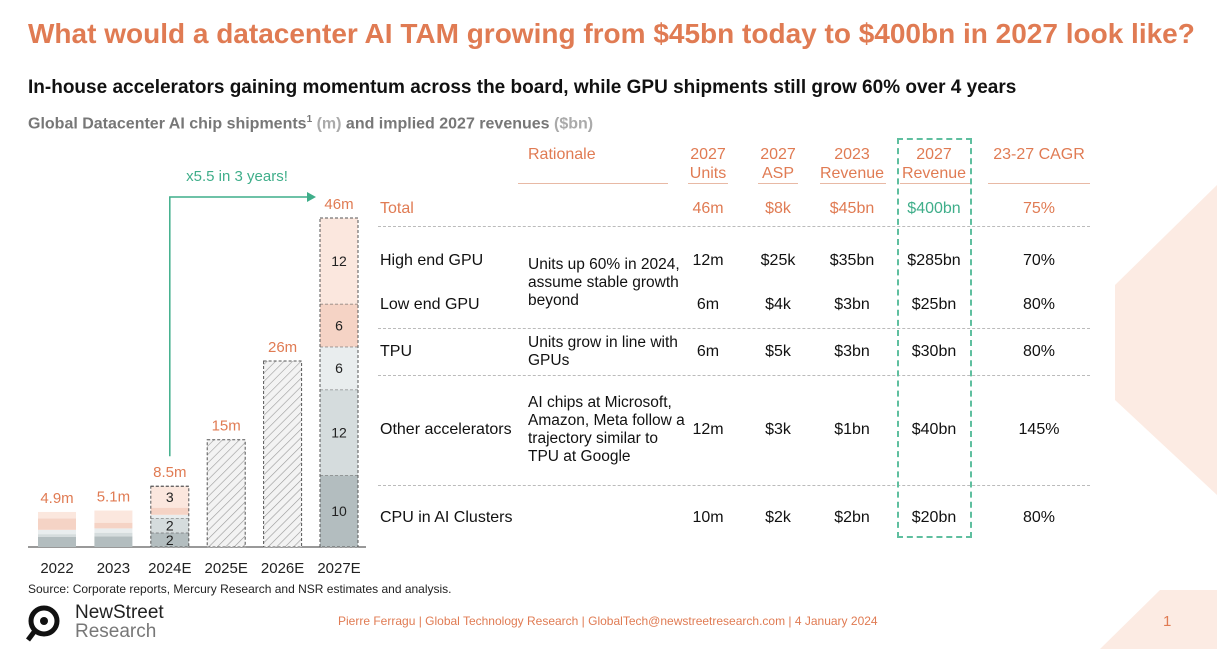 The image size is (1217, 649). I want to click on heading-text: and implied 2027 revenues, so click(448, 124).